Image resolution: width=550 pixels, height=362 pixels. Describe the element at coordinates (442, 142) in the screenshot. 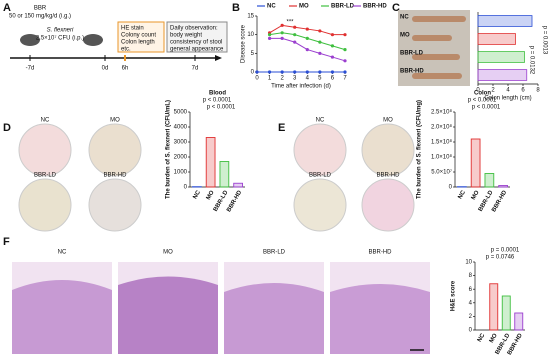

I see `y-tick-label: 1.5×10⁸` at that location.